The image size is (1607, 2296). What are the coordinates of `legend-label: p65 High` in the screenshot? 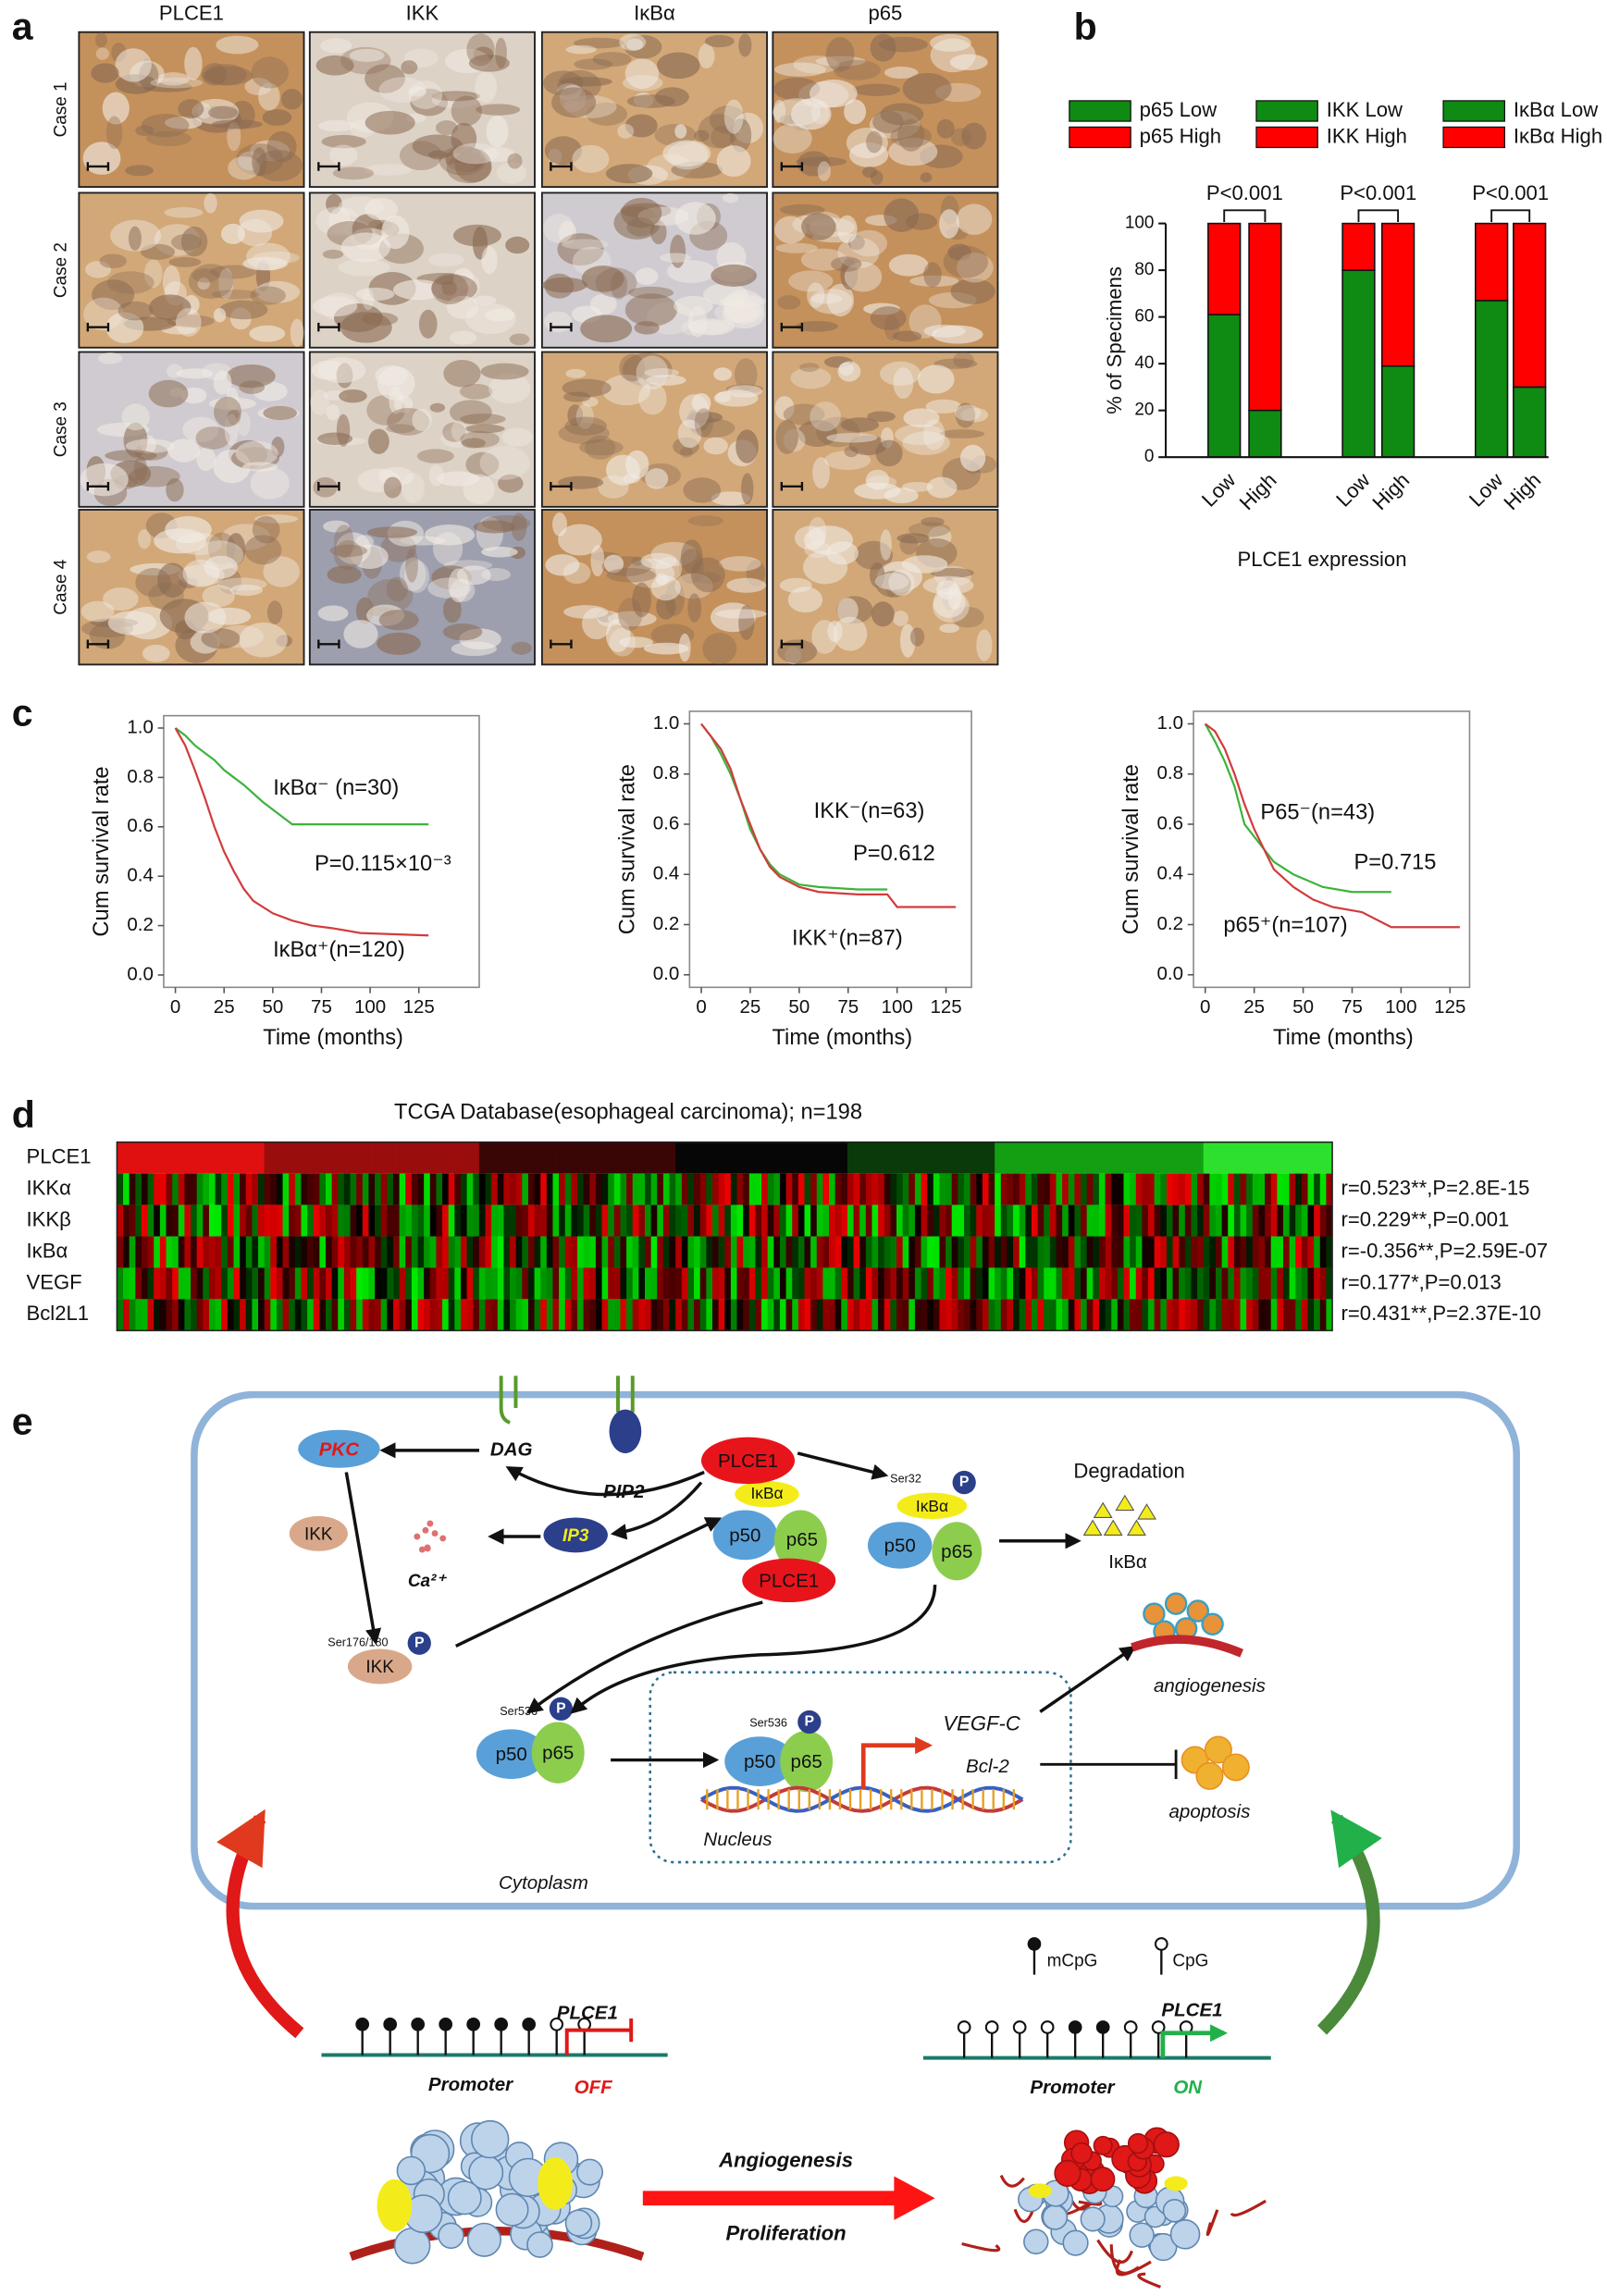 It's located at (1180, 135).